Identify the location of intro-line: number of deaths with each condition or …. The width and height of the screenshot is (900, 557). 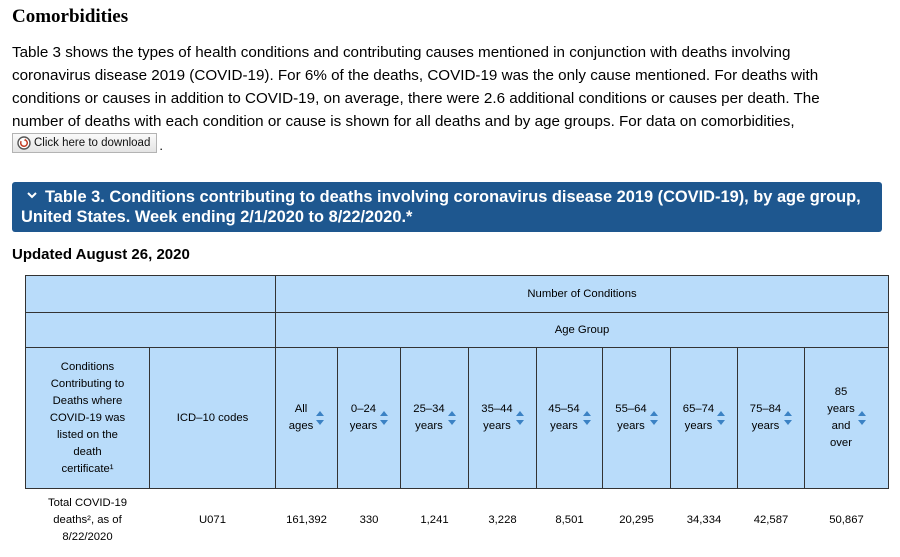
(403, 121).